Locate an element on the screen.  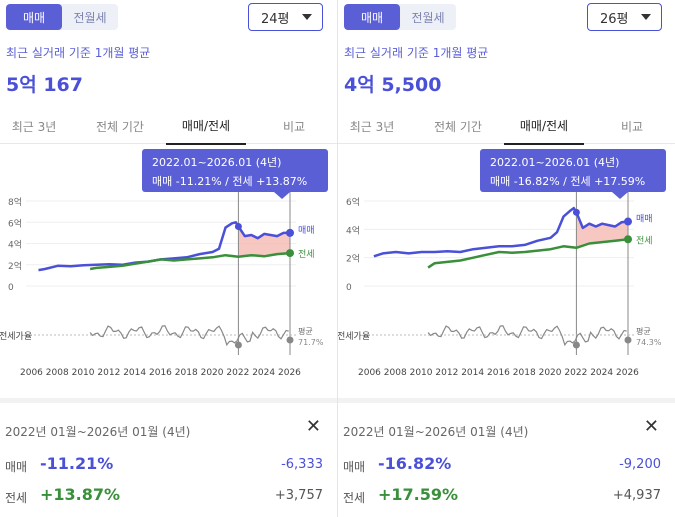
price-value: 5억 167 is located at coordinates (44, 85).